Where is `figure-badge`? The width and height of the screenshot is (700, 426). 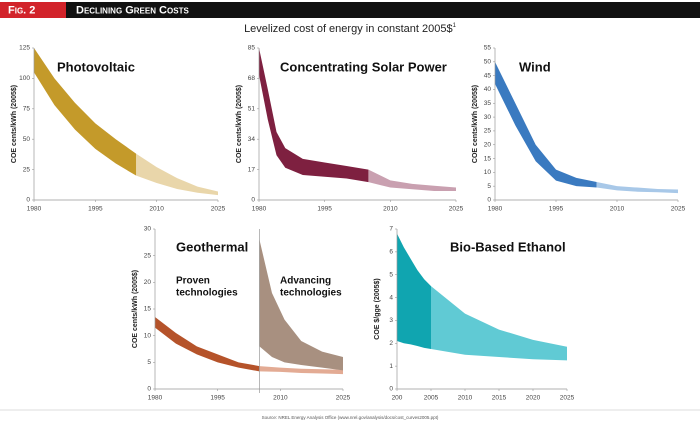 figure-badge is located at coordinates (33, 10).